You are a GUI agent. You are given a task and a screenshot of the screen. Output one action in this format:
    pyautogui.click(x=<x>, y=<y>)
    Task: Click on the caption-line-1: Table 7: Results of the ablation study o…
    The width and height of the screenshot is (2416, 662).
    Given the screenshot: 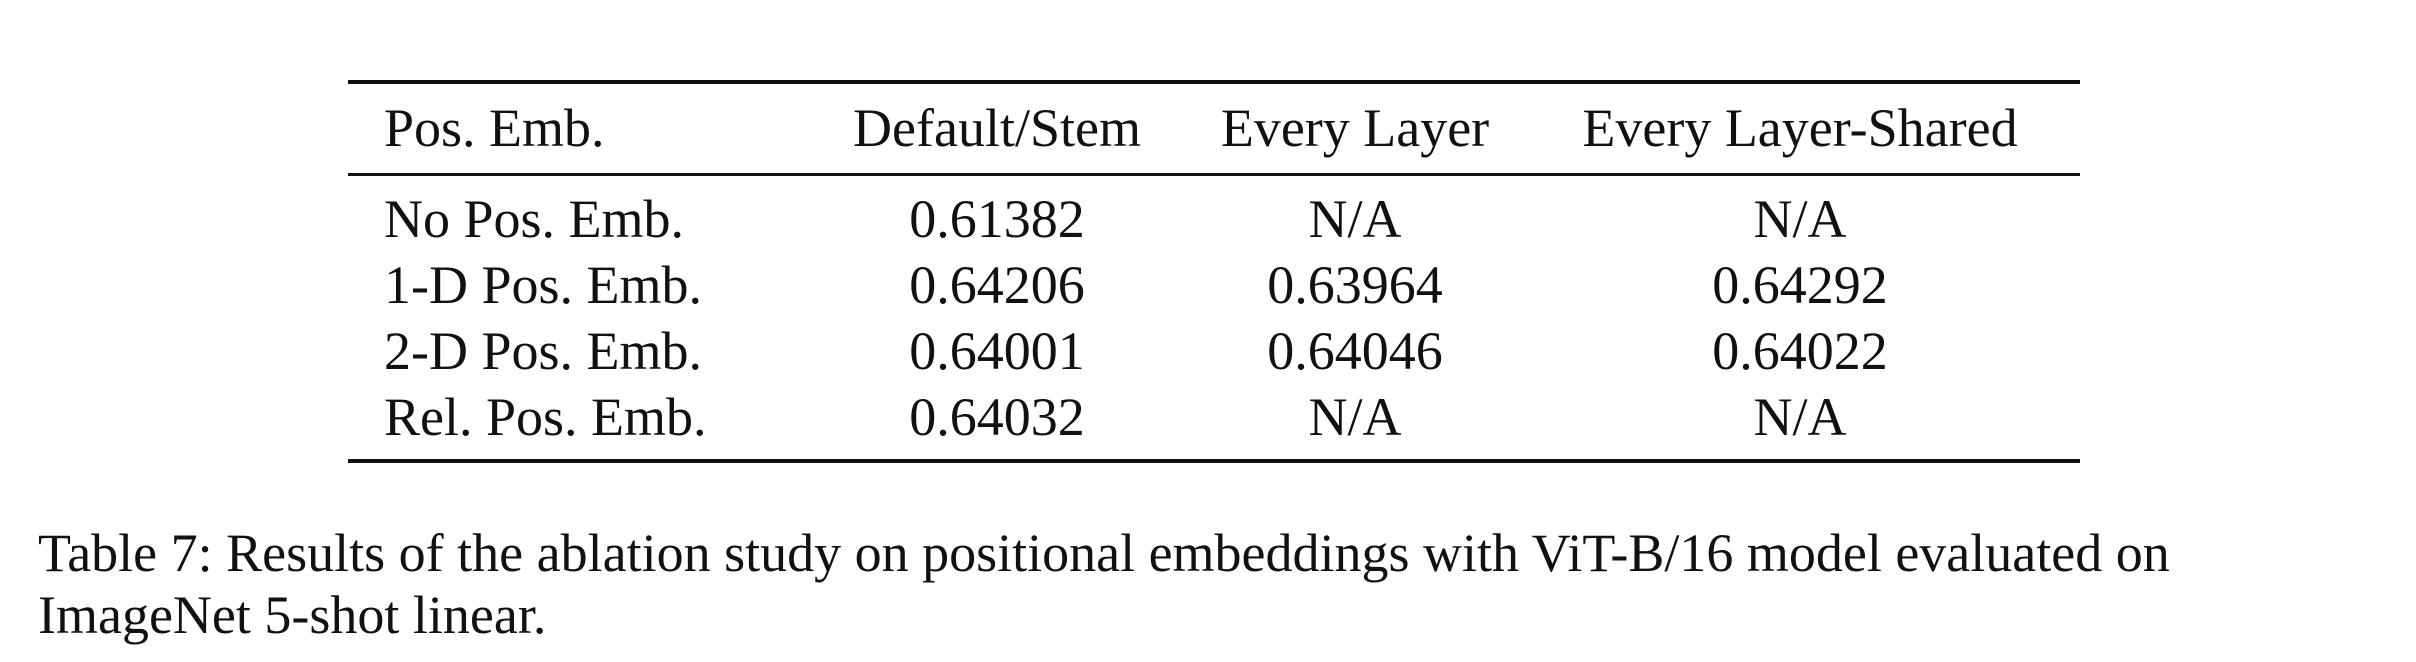 What is the action you would take?
    pyautogui.click(x=1104, y=553)
    